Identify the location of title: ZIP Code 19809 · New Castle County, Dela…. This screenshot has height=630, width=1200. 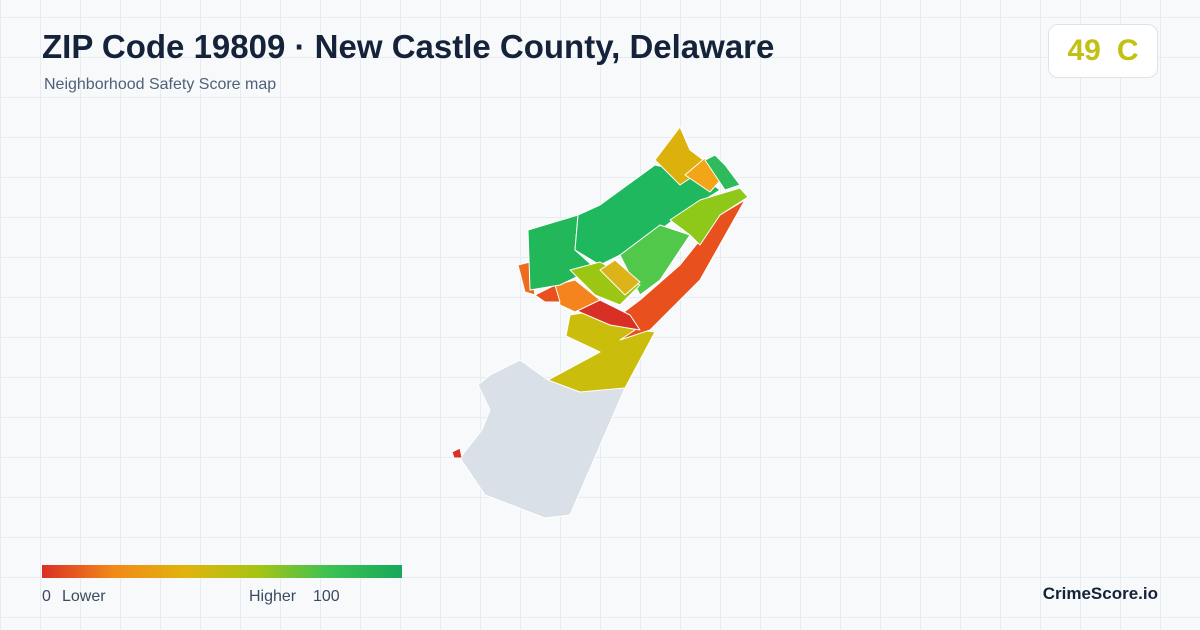
(408, 46).